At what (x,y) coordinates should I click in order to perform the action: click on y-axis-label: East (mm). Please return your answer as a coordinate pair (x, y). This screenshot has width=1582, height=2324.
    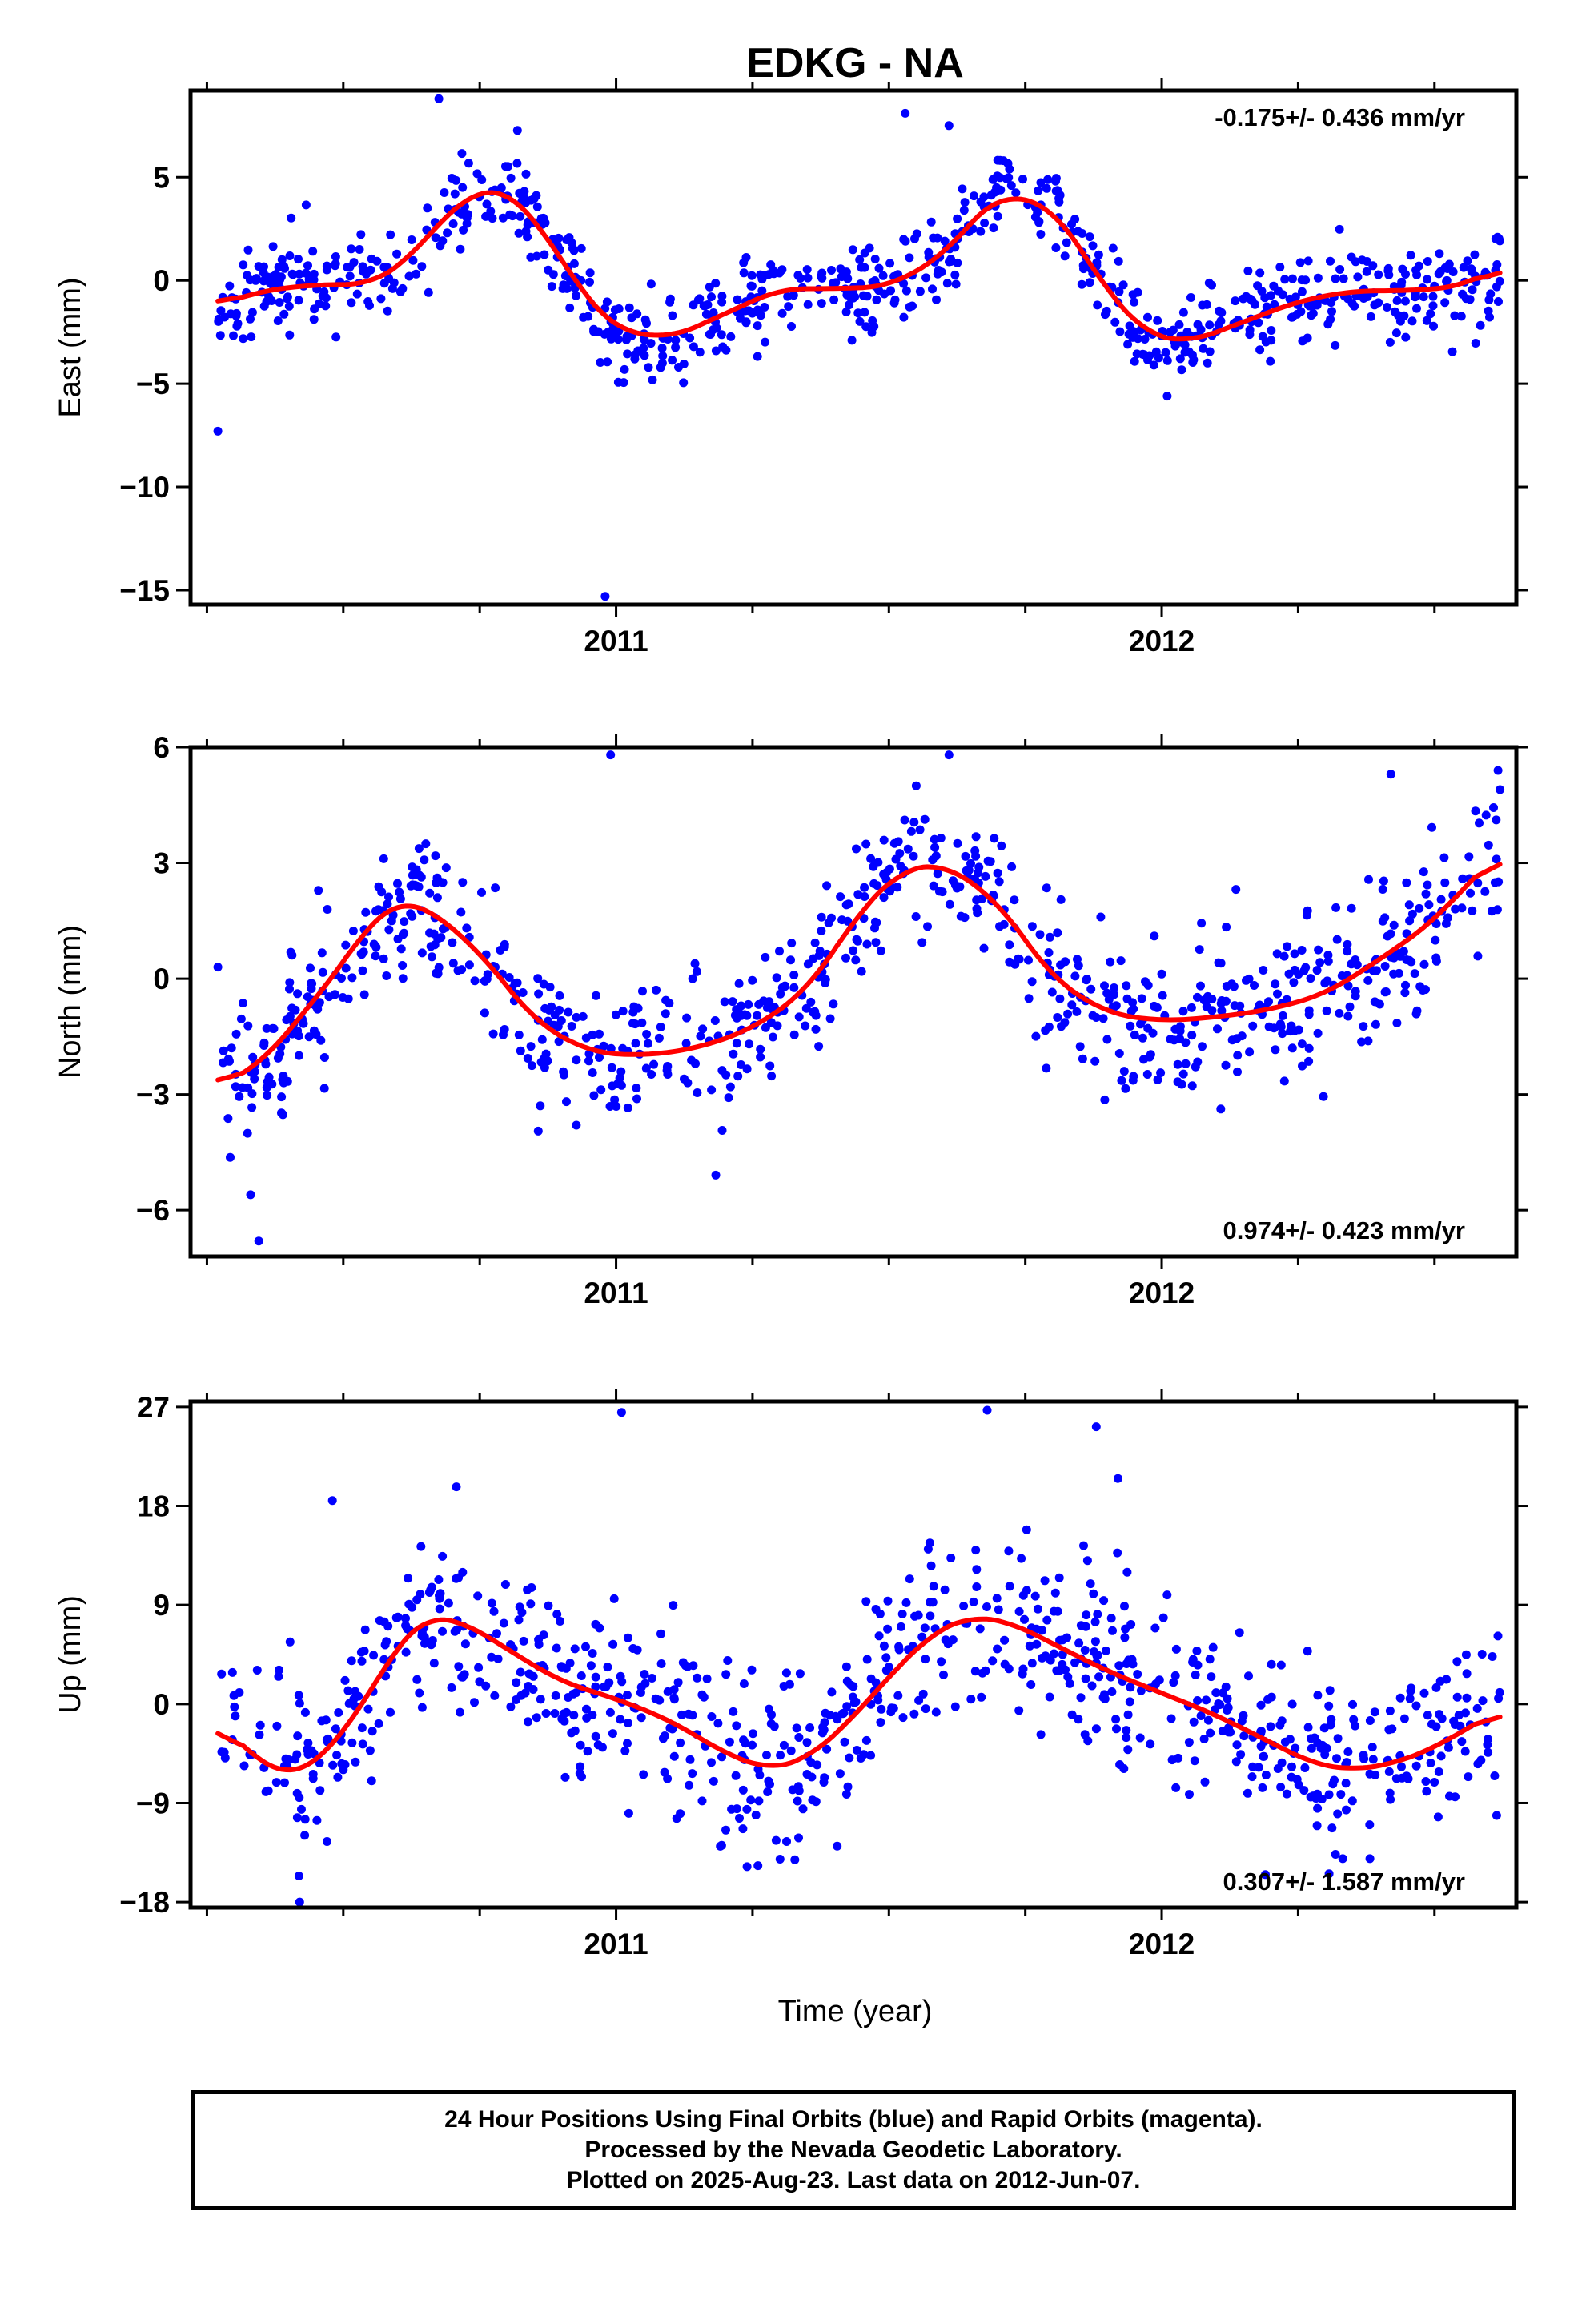
    Looking at the image, I should click on (70, 347).